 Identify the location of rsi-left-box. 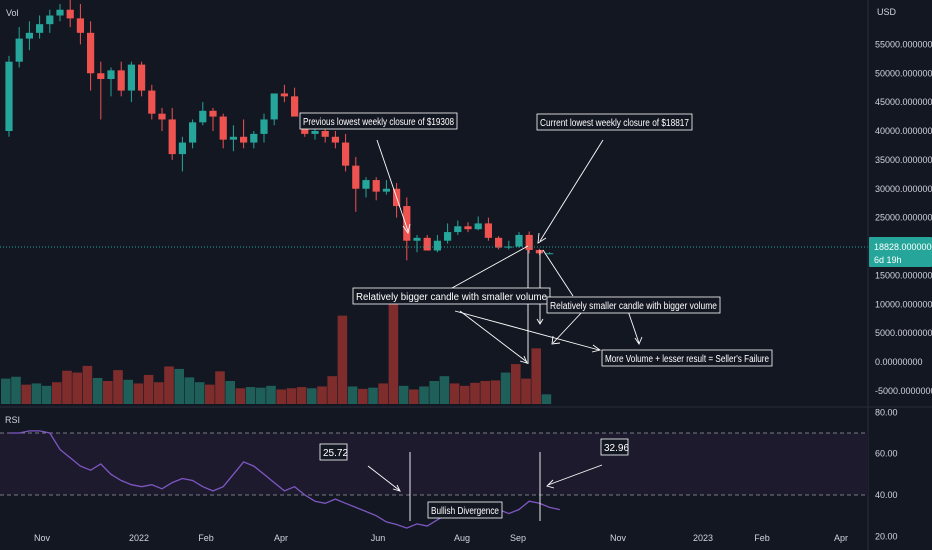
(333, 452).